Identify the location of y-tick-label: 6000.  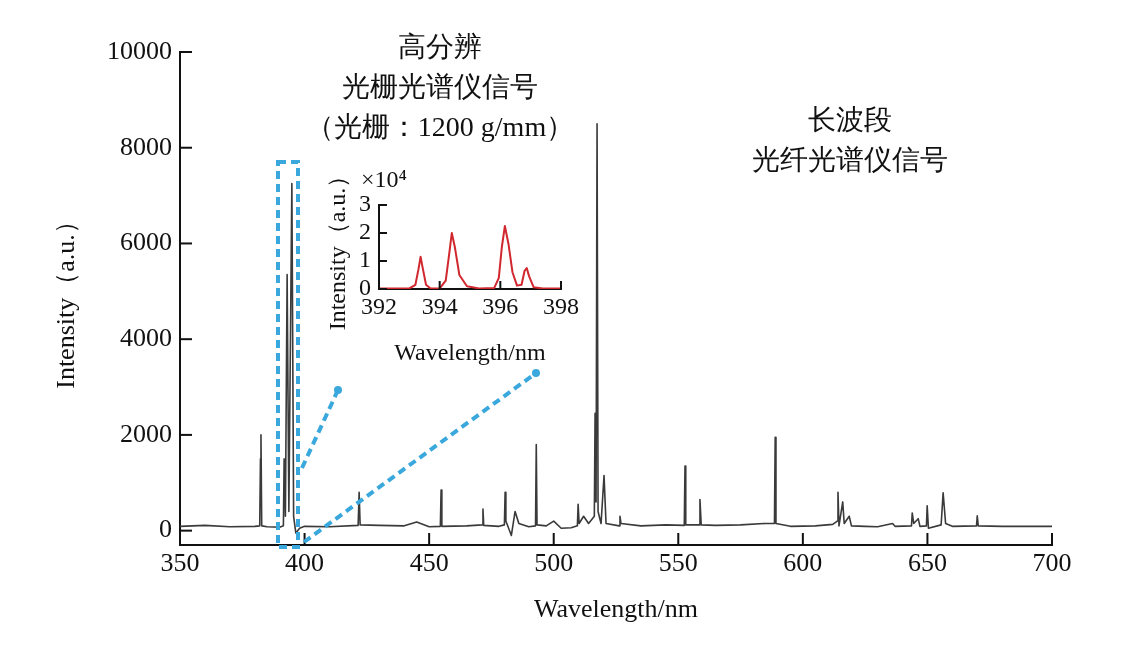
(146, 242).